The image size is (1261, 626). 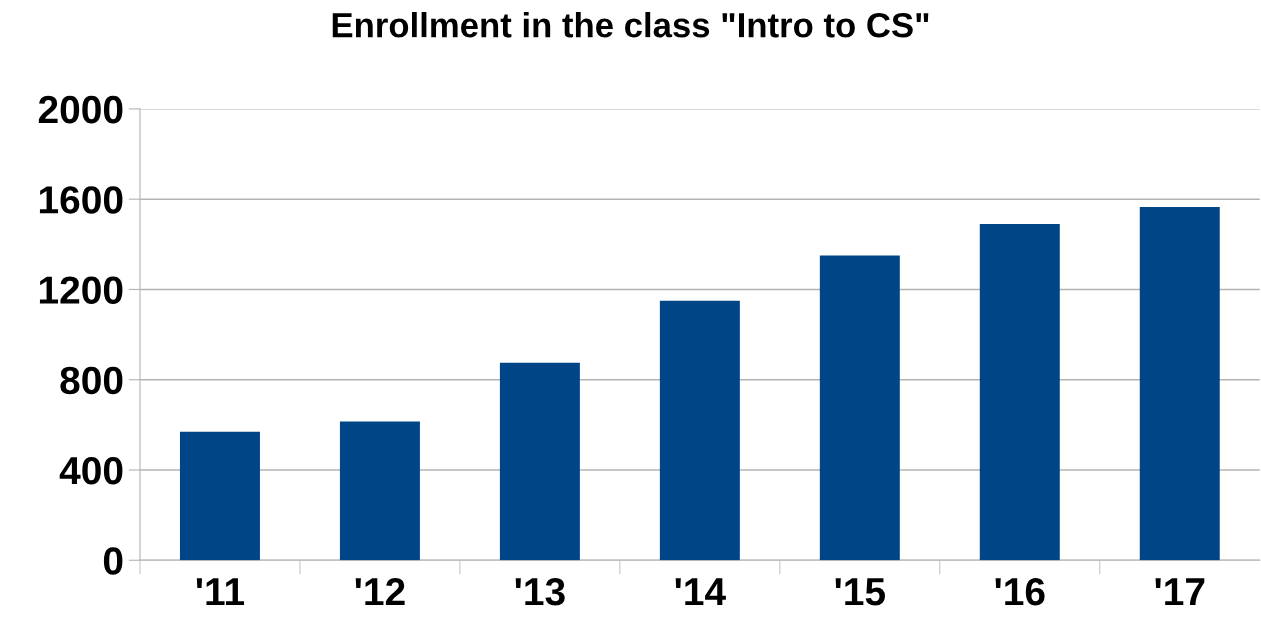 I want to click on x-tick-label: '15, so click(x=860, y=592).